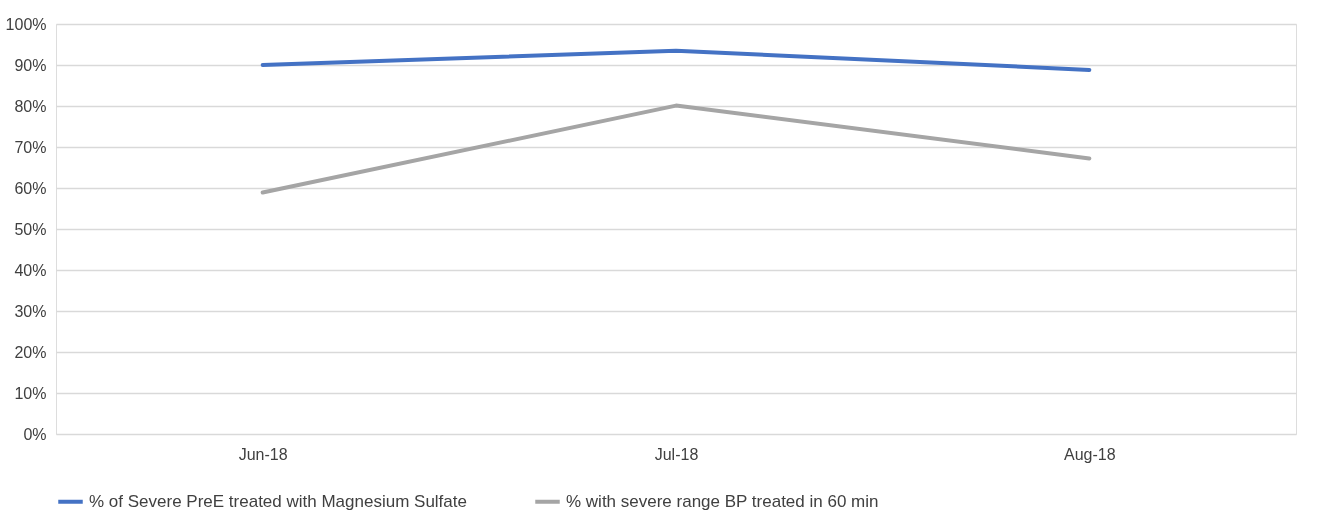 This screenshot has height=531, width=1332. Describe the element at coordinates (722, 501) in the screenshot. I see `legend-label: % with severe range BP treated in 60 min` at that location.